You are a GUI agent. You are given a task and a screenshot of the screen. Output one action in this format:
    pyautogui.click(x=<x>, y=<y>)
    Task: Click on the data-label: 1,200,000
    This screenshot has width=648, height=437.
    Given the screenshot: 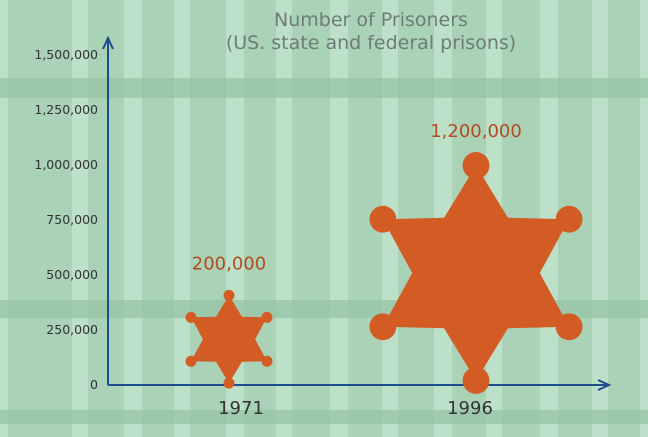 What is the action you would take?
    pyautogui.click(x=476, y=131)
    